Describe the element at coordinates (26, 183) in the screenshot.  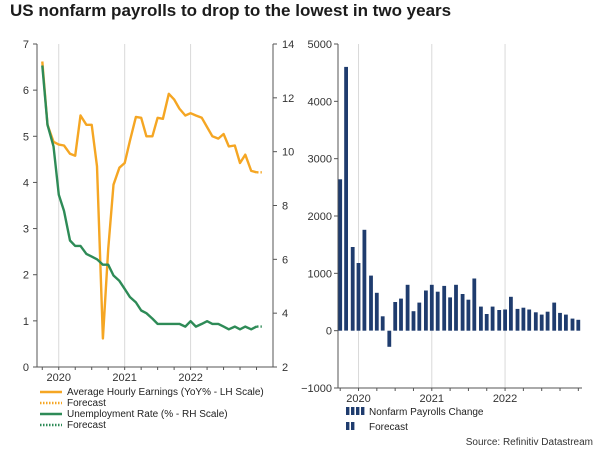
I see `left-y-tick-label: 4` at that location.